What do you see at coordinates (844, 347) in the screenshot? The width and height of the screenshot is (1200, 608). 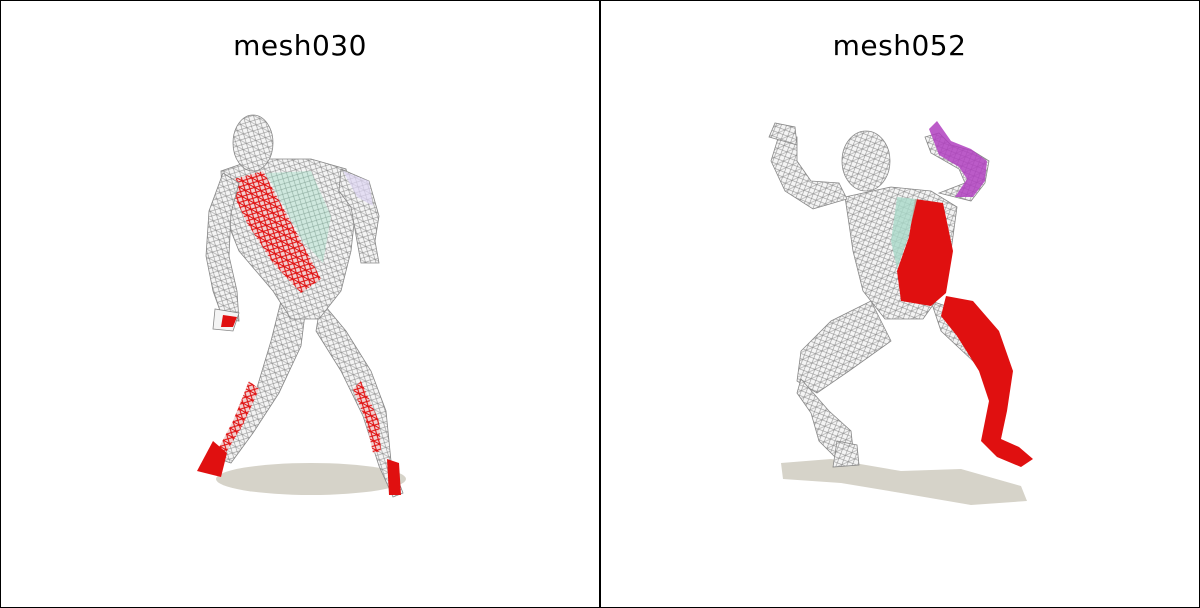 I see `left-thigh` at bounding box center [844, 347].